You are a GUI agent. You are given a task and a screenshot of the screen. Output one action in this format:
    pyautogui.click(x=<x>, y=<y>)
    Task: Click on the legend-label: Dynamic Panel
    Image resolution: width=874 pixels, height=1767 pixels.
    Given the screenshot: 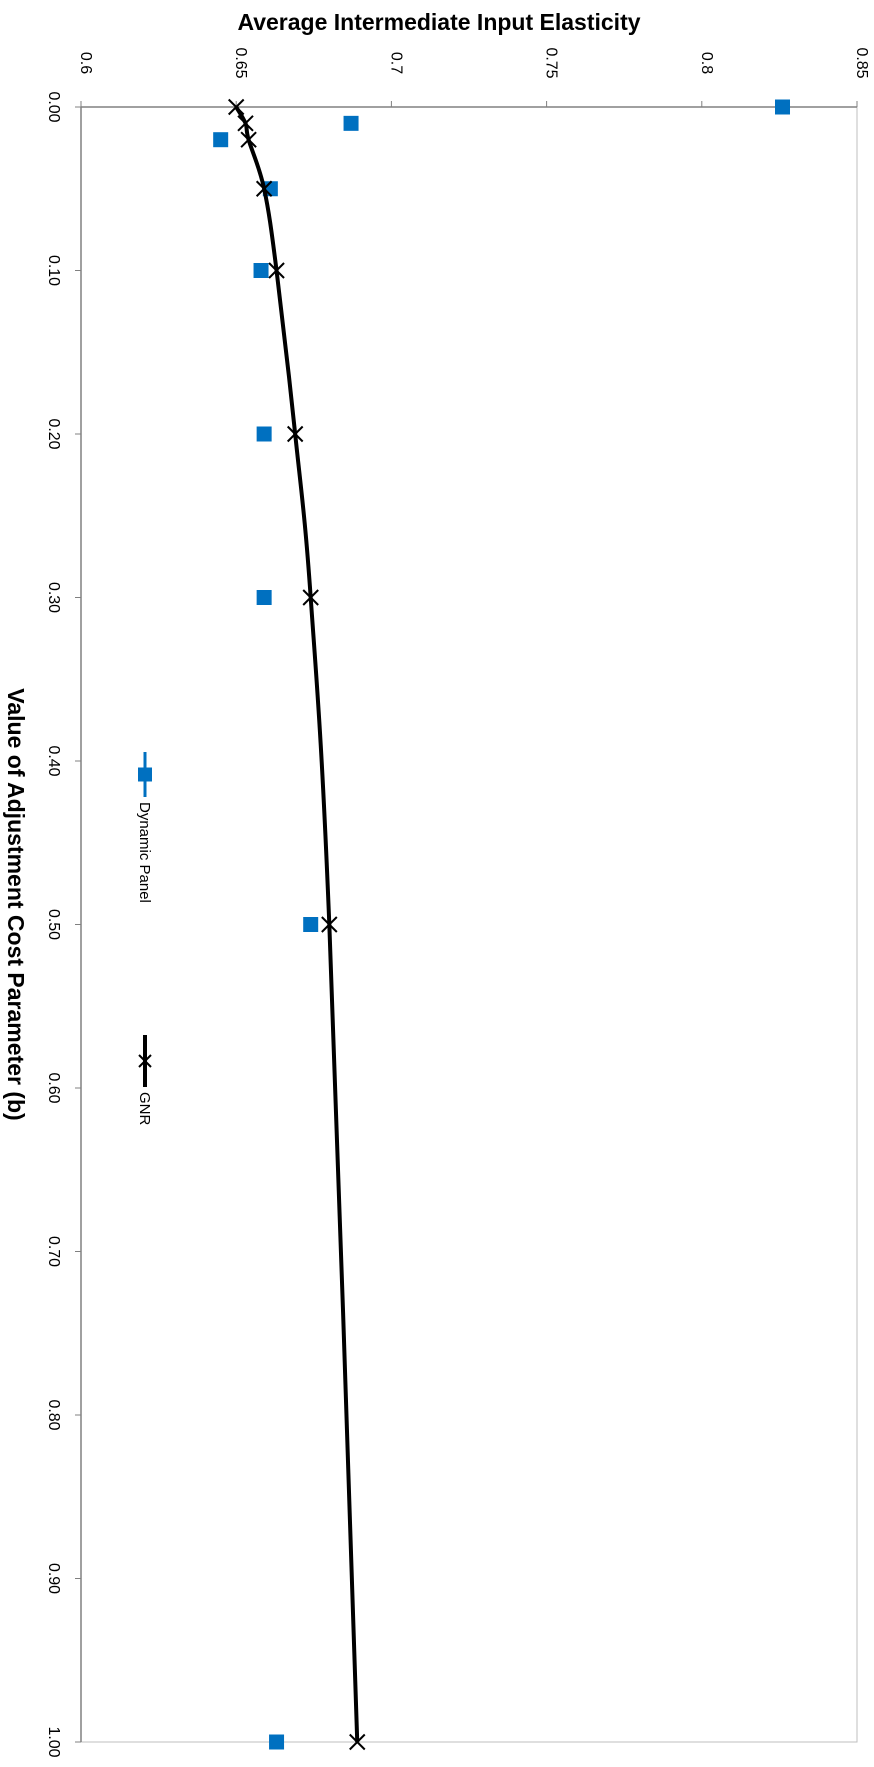 What is the action you would take?
    pyautogui.click(x=144, y=852)
    